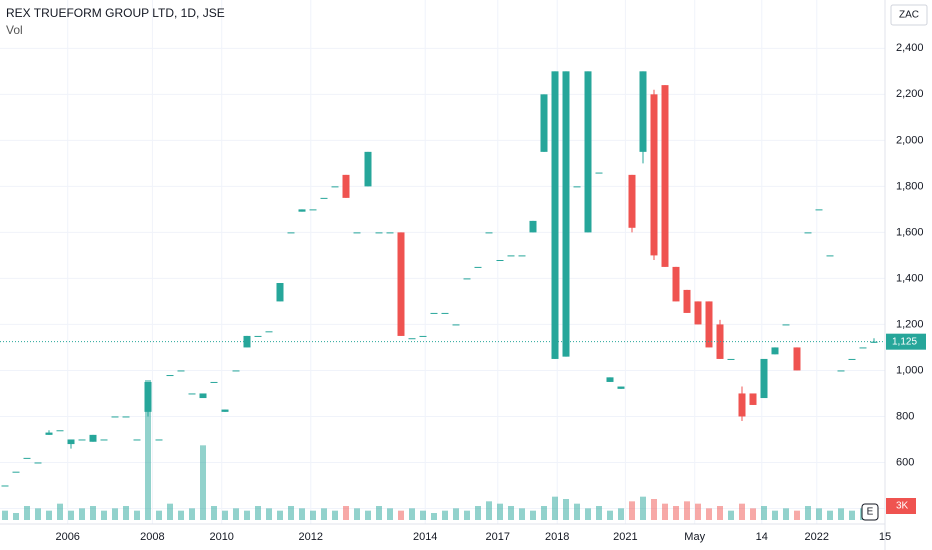 Image resolution: width=932 pixels, height=550 pixels. Describe the element at coordinates (885, 537) in the screenshot. I see `x-tick-label: 15` at that location.